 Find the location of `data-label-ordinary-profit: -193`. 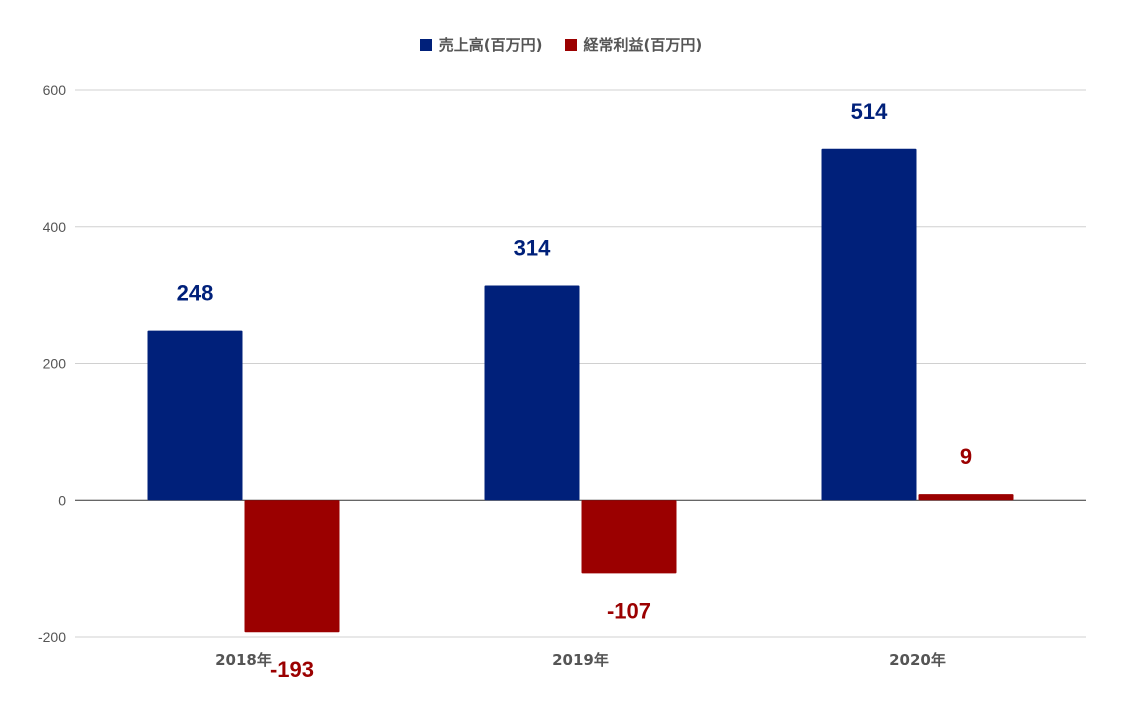

data-label-ordinary-profit: -193 is located at coordinates (292, 669).